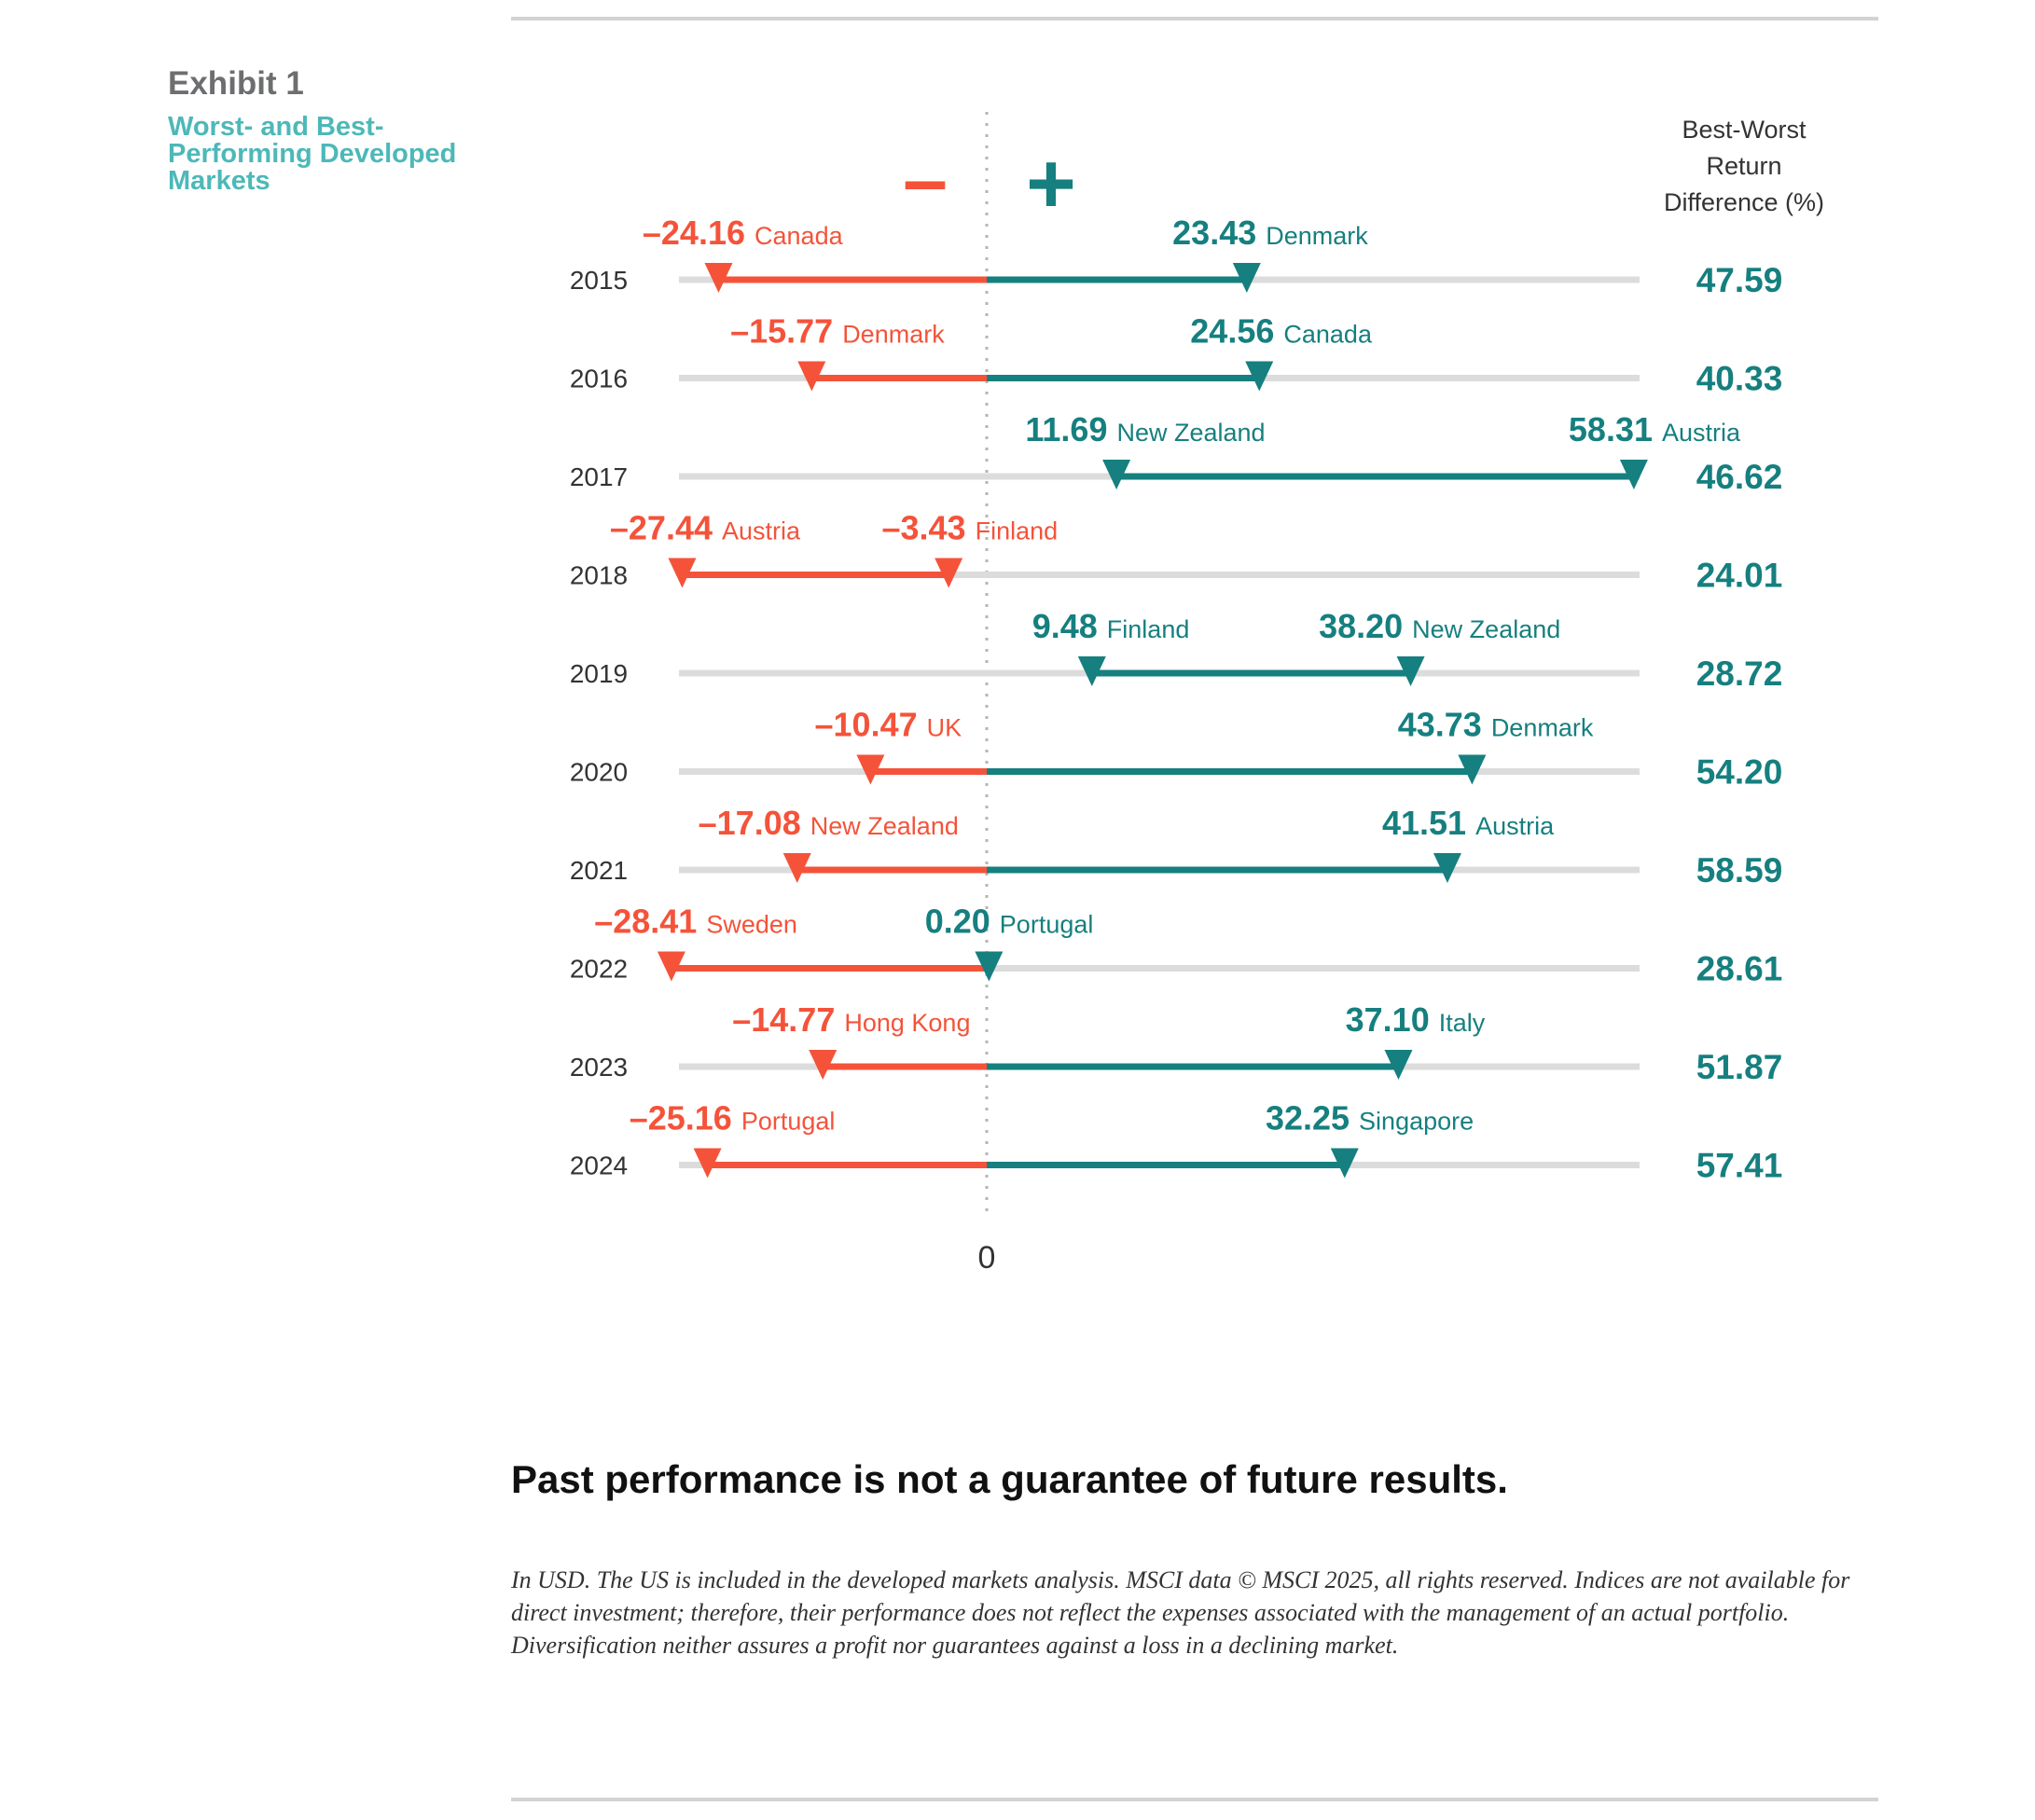  What do you see at coordinates (1739, 379) in the screenshot?
I see `difference-value: 40.33` at bounding box center [1739, 379].